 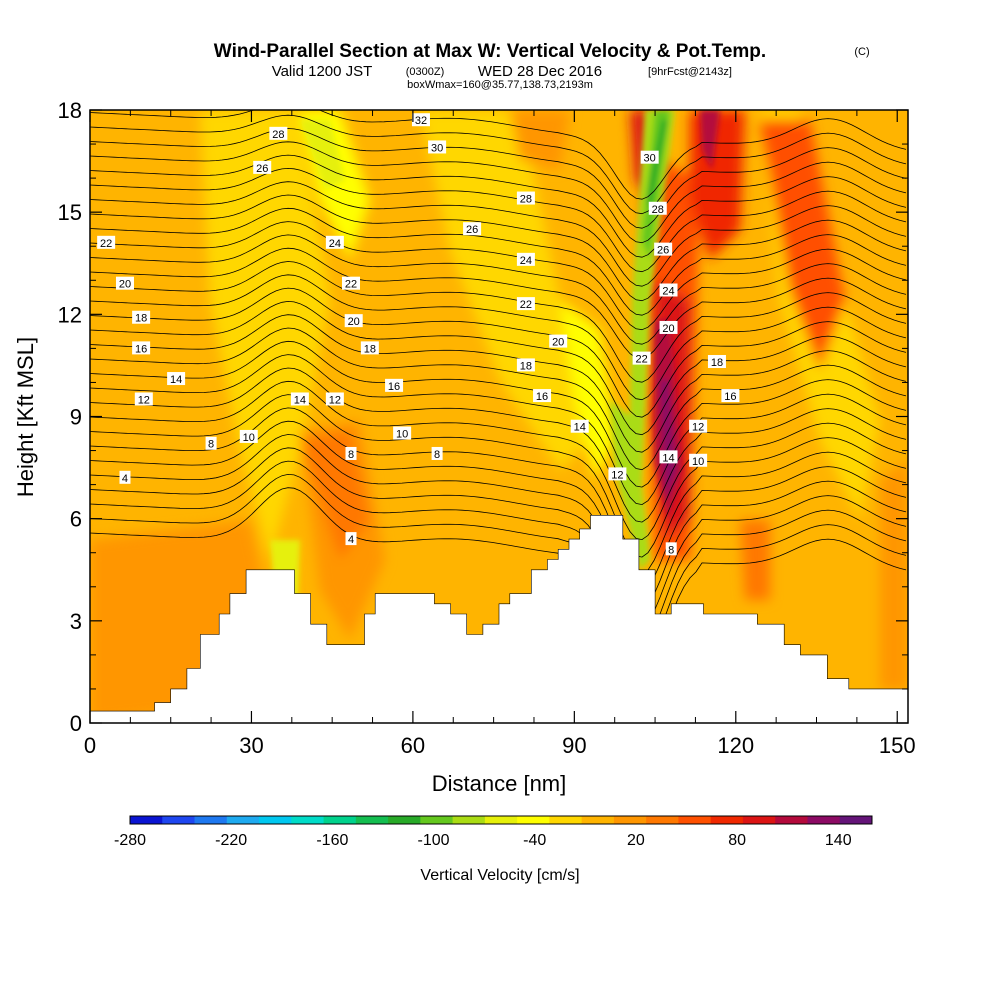 What do you see at coordinates (231, 840) in the screenshot?
I see `colorbar-tick-label: -220` at bounding box center [231, 840].